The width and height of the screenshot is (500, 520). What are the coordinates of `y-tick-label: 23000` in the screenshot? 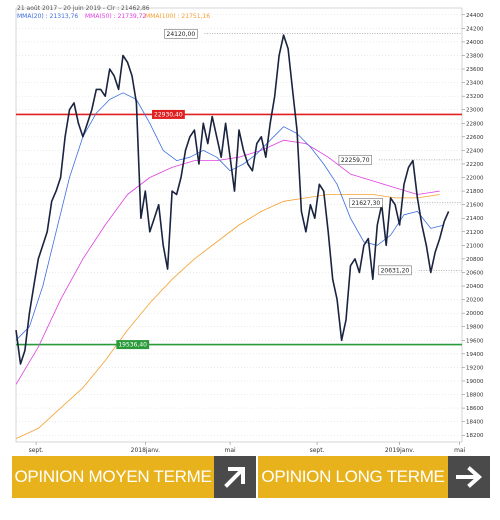 It's located at (475, 111).